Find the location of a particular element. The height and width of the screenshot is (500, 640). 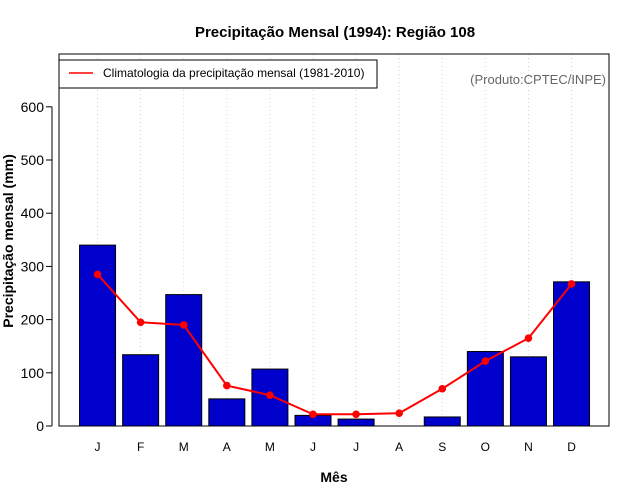

x-tick-label: O is located at coordinates (485, 447).